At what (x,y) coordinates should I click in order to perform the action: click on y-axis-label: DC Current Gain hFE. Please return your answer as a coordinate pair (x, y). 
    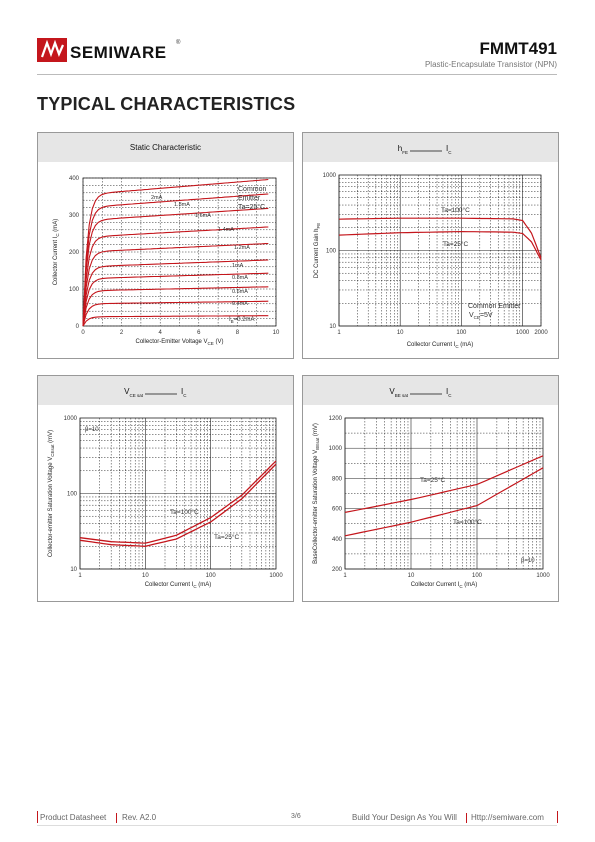
    Looking at the image, I should click on (317, 250).